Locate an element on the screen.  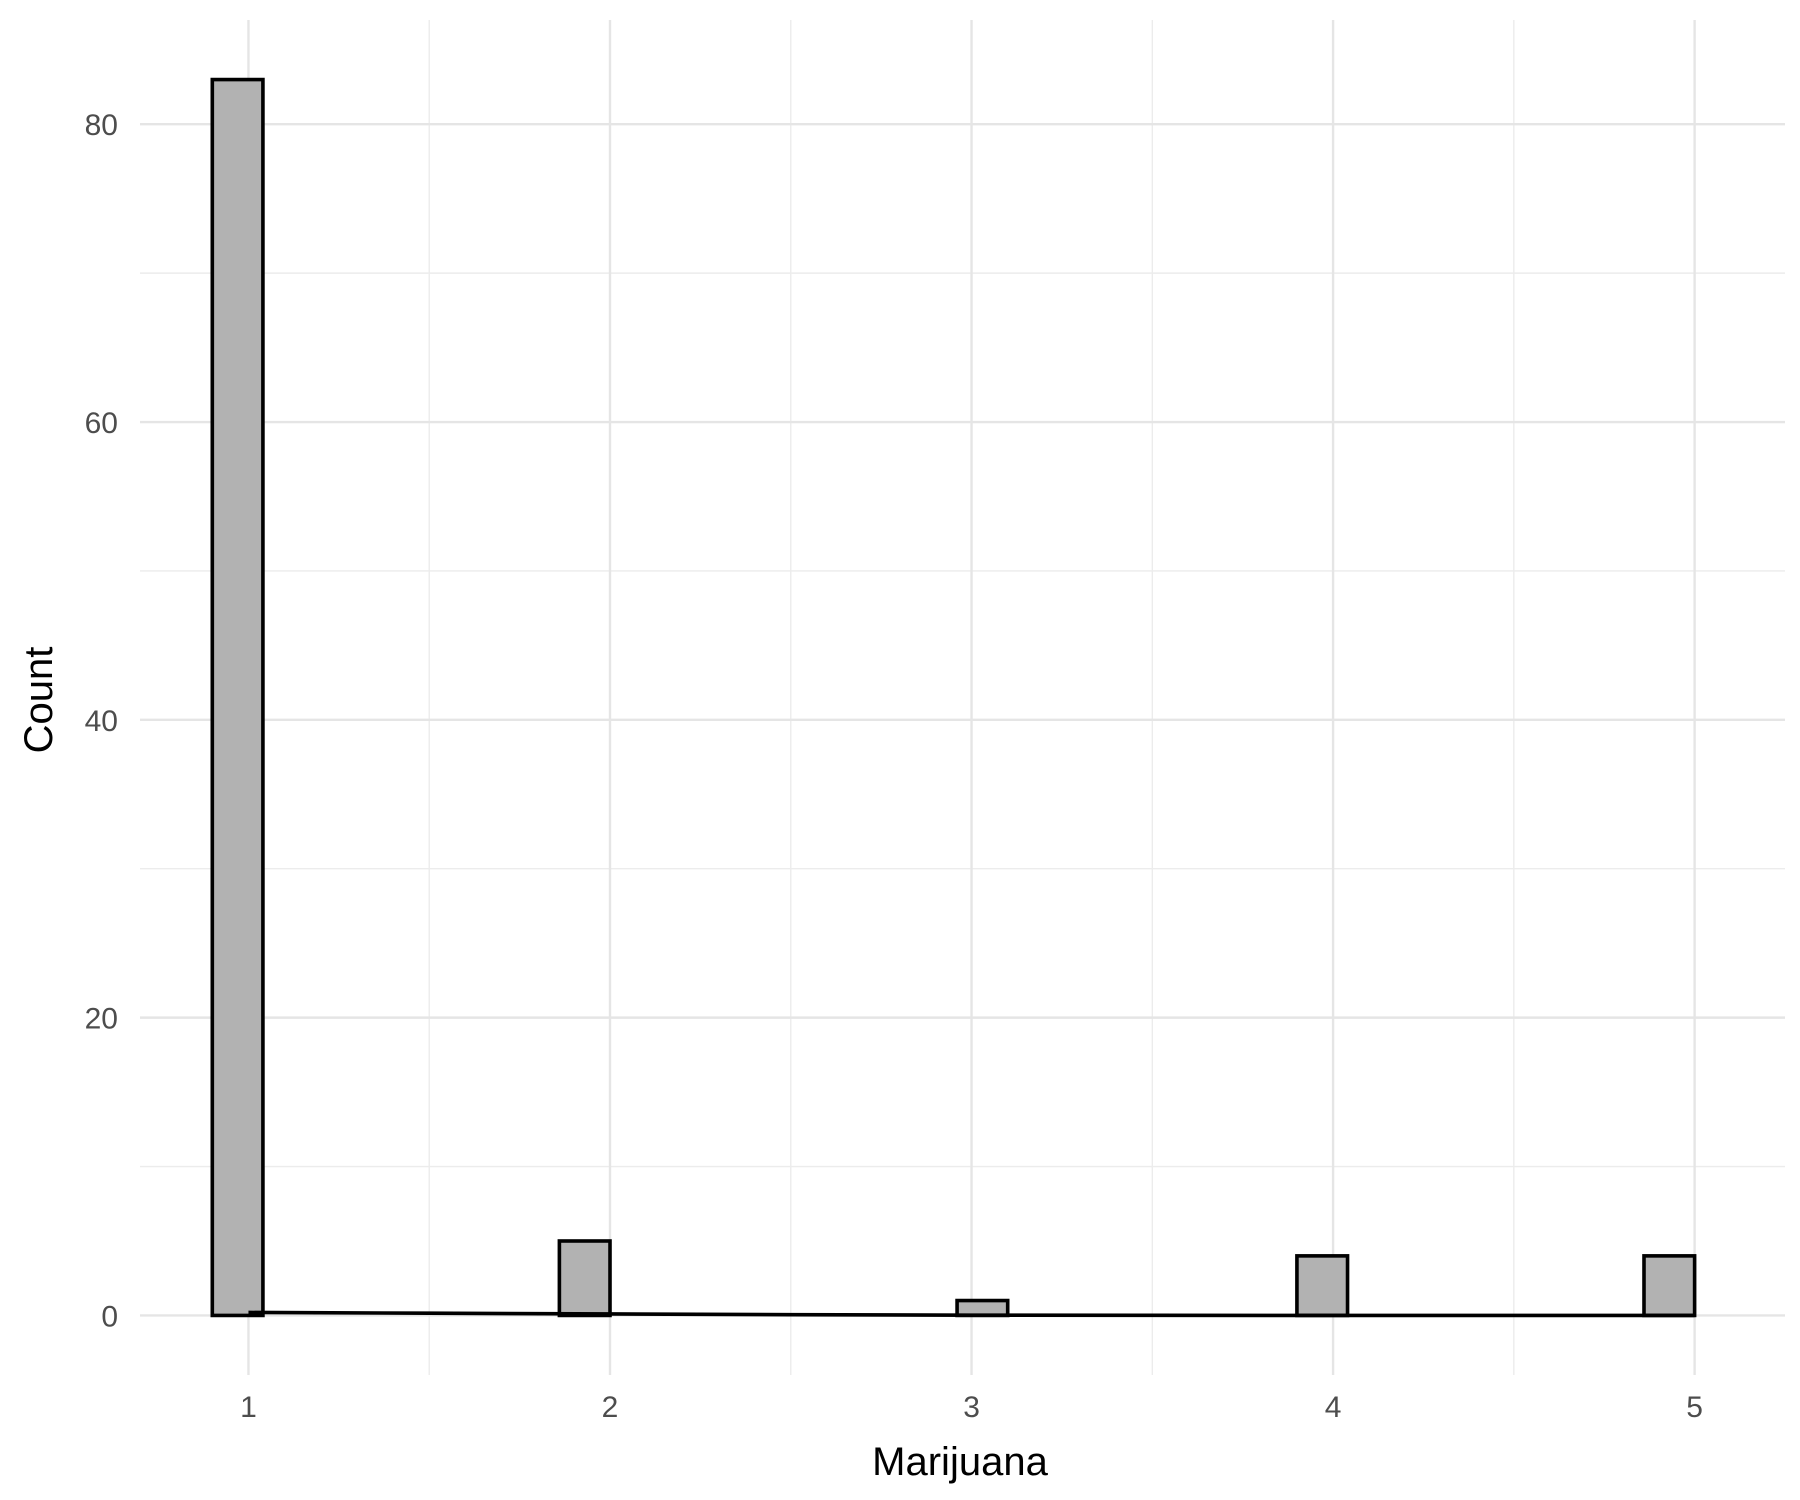
density-line-group is located at coordinates (971, 1314).